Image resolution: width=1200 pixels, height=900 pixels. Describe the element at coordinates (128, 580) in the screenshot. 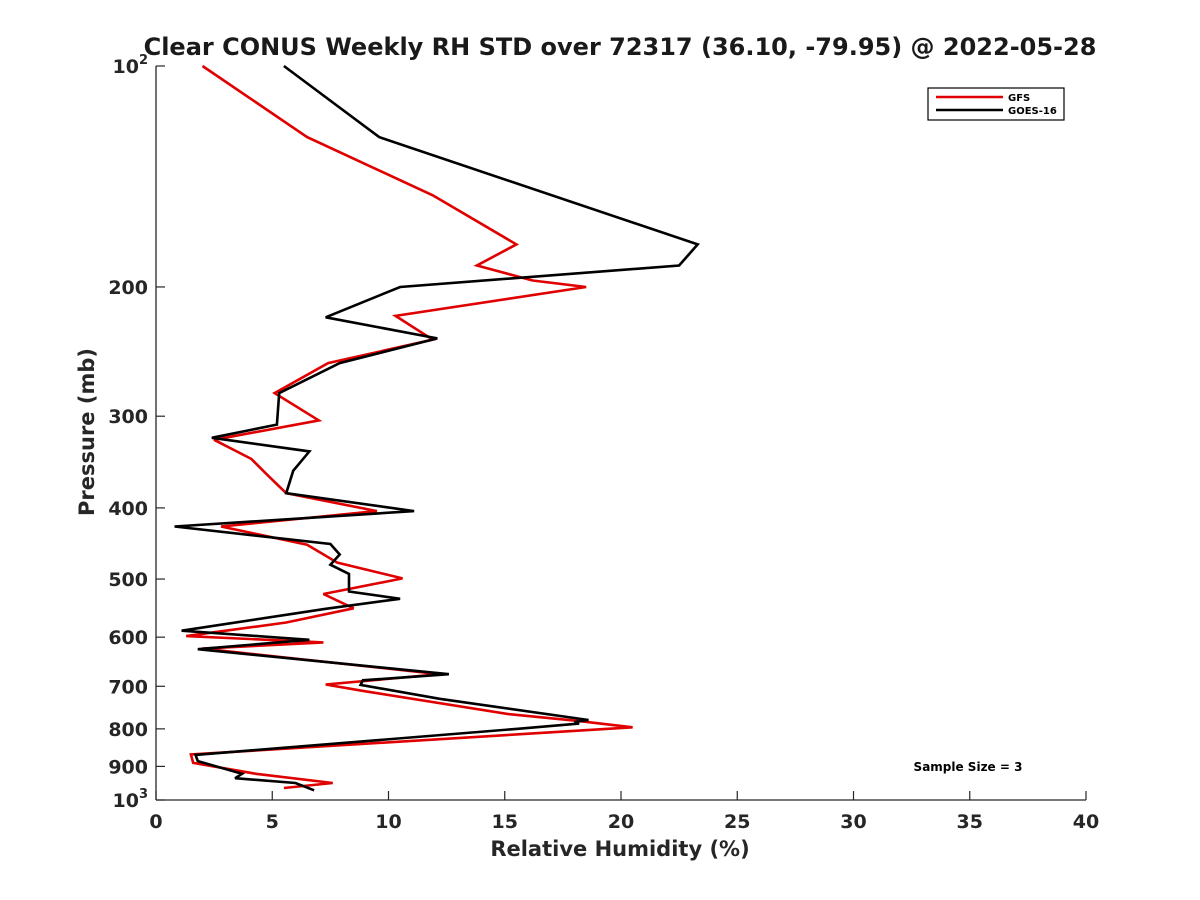

I see `y-tick-label: 500` at that location.